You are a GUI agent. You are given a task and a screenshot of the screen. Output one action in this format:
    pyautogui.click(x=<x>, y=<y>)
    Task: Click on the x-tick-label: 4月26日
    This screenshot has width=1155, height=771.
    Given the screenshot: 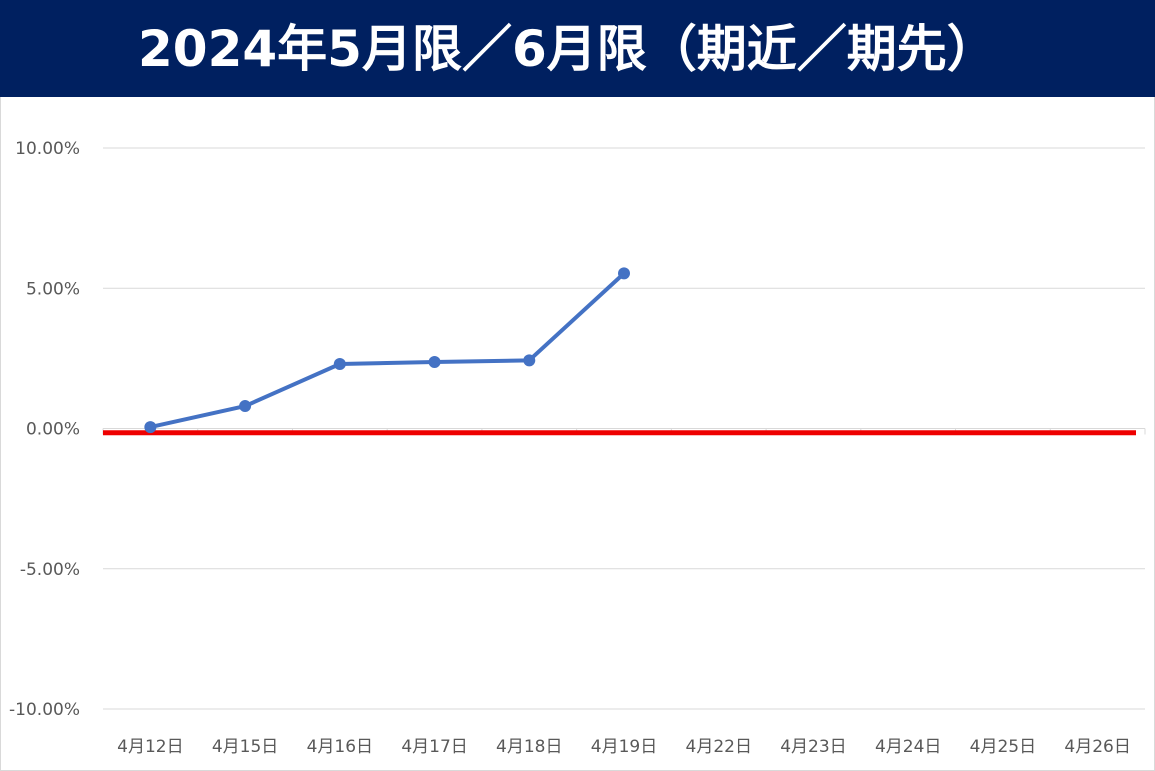 What is the action you would take?
    pyautogui.click(x=1097, y=747)
    